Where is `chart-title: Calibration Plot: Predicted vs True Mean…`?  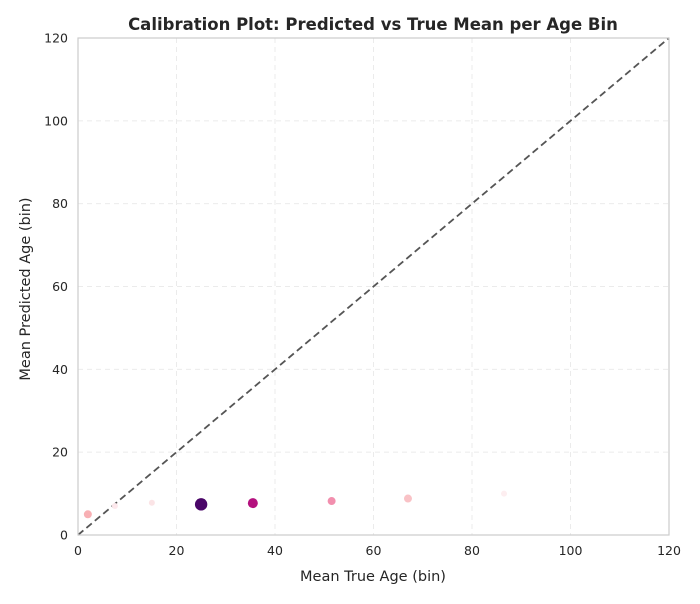 chart-title: Calibration Plot: Predicted vs True Mean… is located at coordinates (373, 24).